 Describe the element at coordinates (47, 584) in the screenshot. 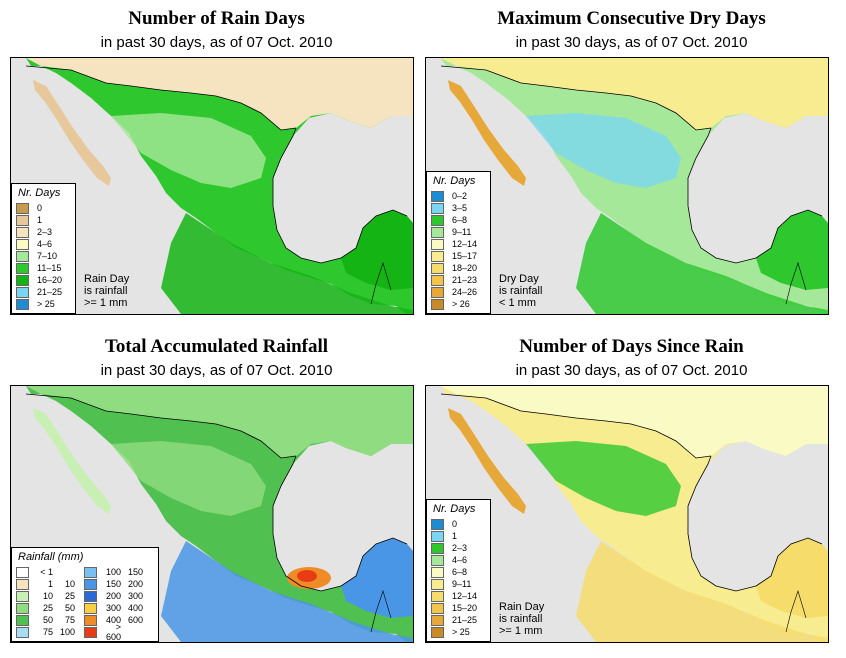

I see `legend-item: 1 10` at that location.